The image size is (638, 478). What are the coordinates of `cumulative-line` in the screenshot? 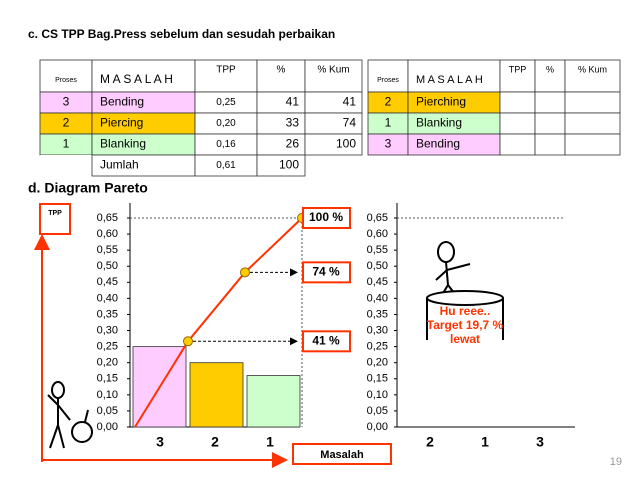 It's located at (245, 279).